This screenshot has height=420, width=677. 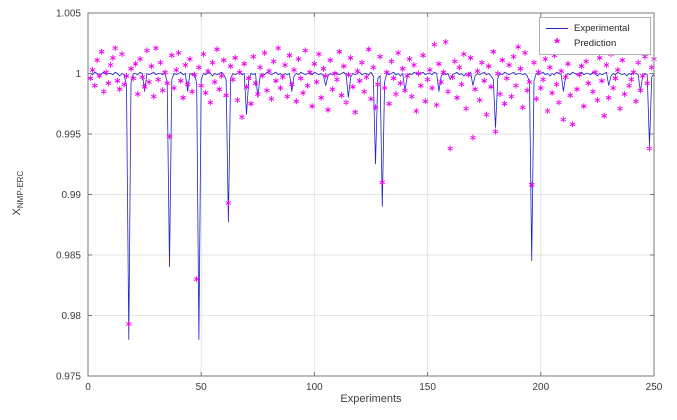 I want to click on legend: Experimental * Prediction, so click(x=595, y=36).